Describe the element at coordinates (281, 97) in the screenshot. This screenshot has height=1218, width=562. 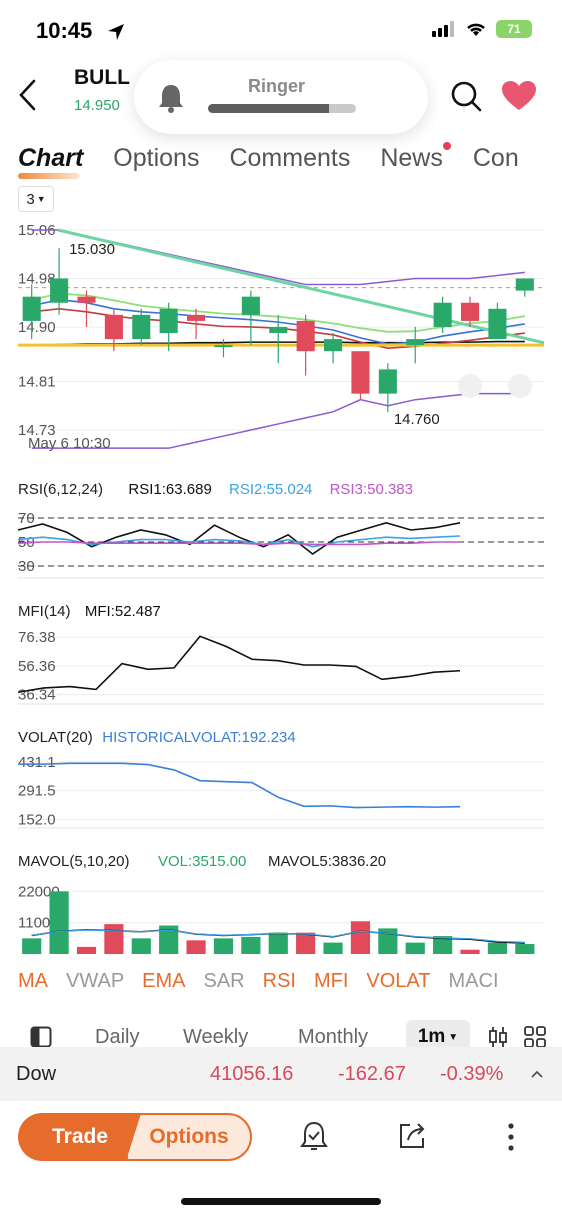
I see `ringer-banner: Ringer` at that location.